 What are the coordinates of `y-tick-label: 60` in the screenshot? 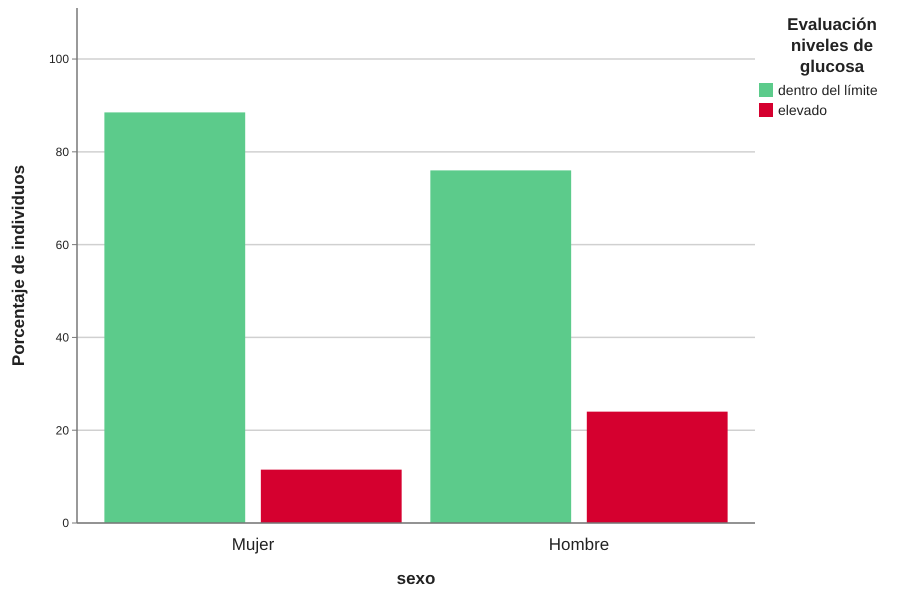 It's located at (63, 245).